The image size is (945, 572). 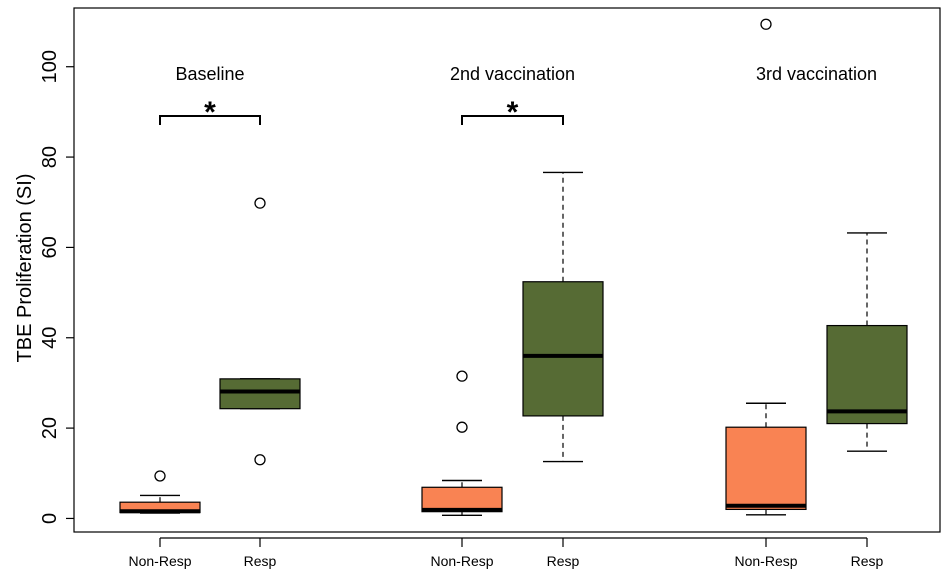 I want to click on y-tick-label: 80, so click(x=50, y=157).